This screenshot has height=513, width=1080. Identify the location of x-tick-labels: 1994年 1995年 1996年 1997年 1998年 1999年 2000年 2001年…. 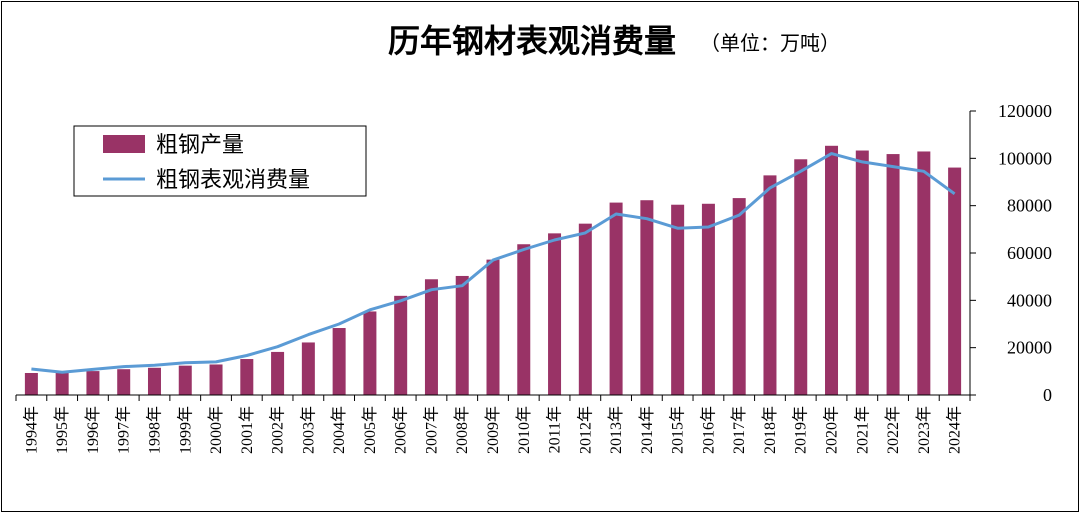
(492, 430).